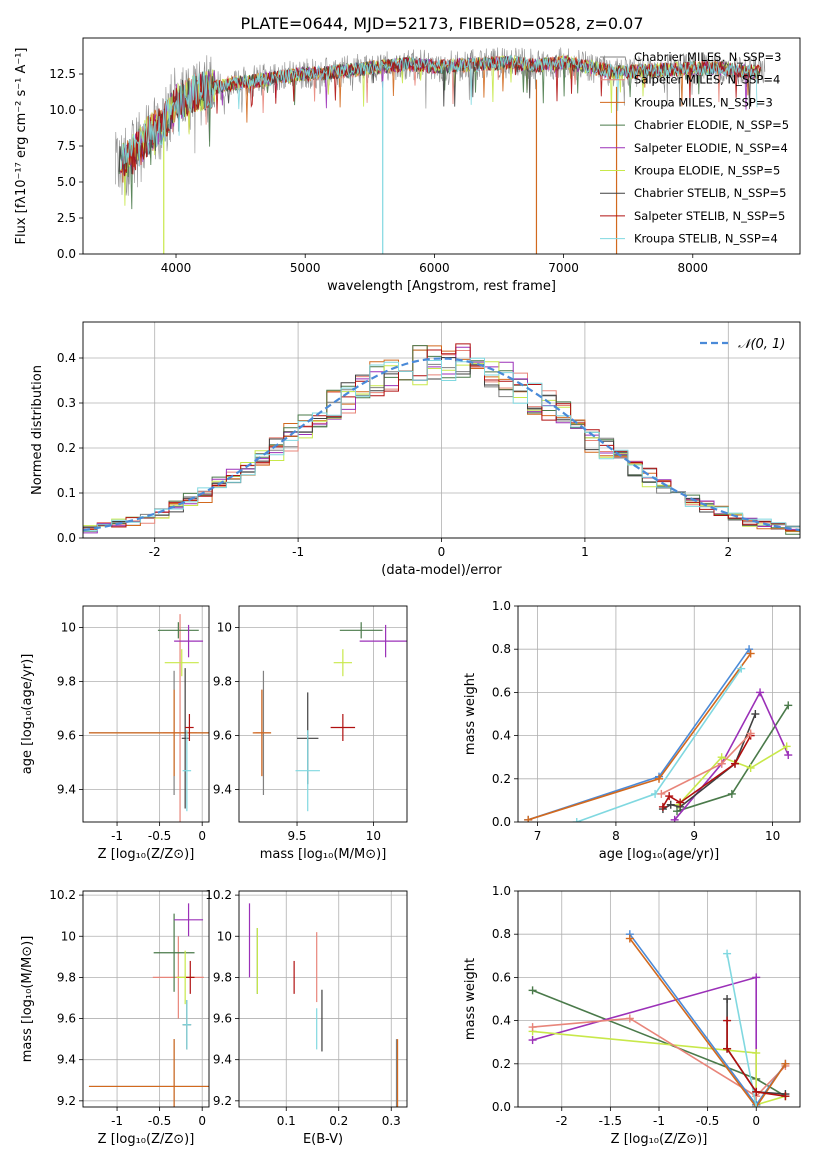 The image size is (819, 1170). Describe the element at coordinates (159, 836) in the screenshot. I see `x-tick-label: -0.5` at that location.